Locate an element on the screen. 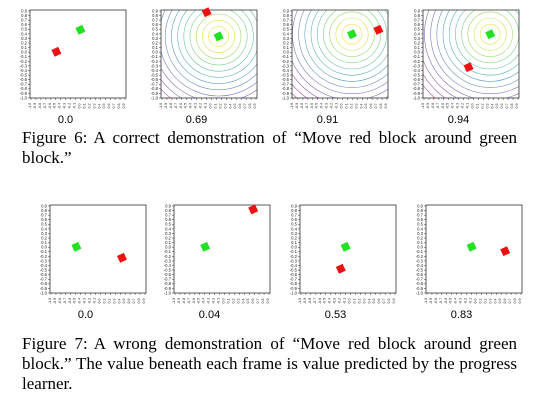  x-tick-label: -0.3 is located at coordinates (458, 106).